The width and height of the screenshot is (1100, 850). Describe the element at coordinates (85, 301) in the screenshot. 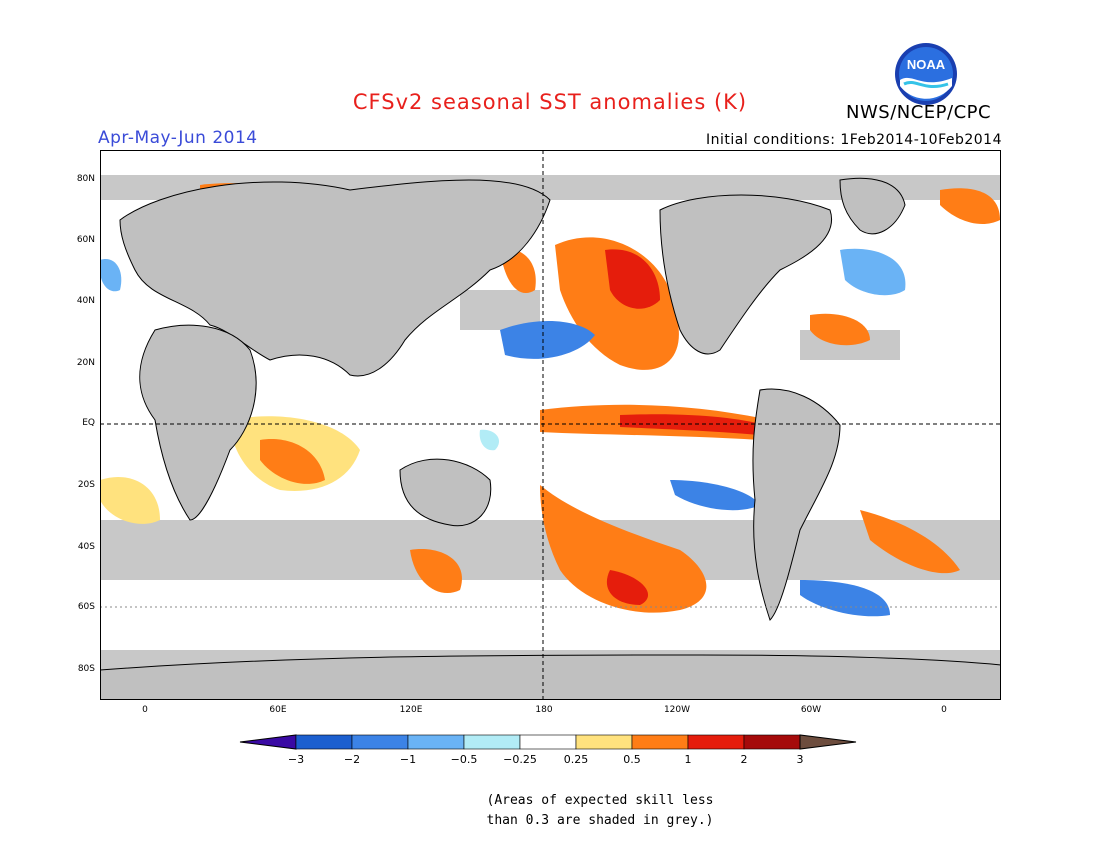

I see `lat-label: 40N` at that location.